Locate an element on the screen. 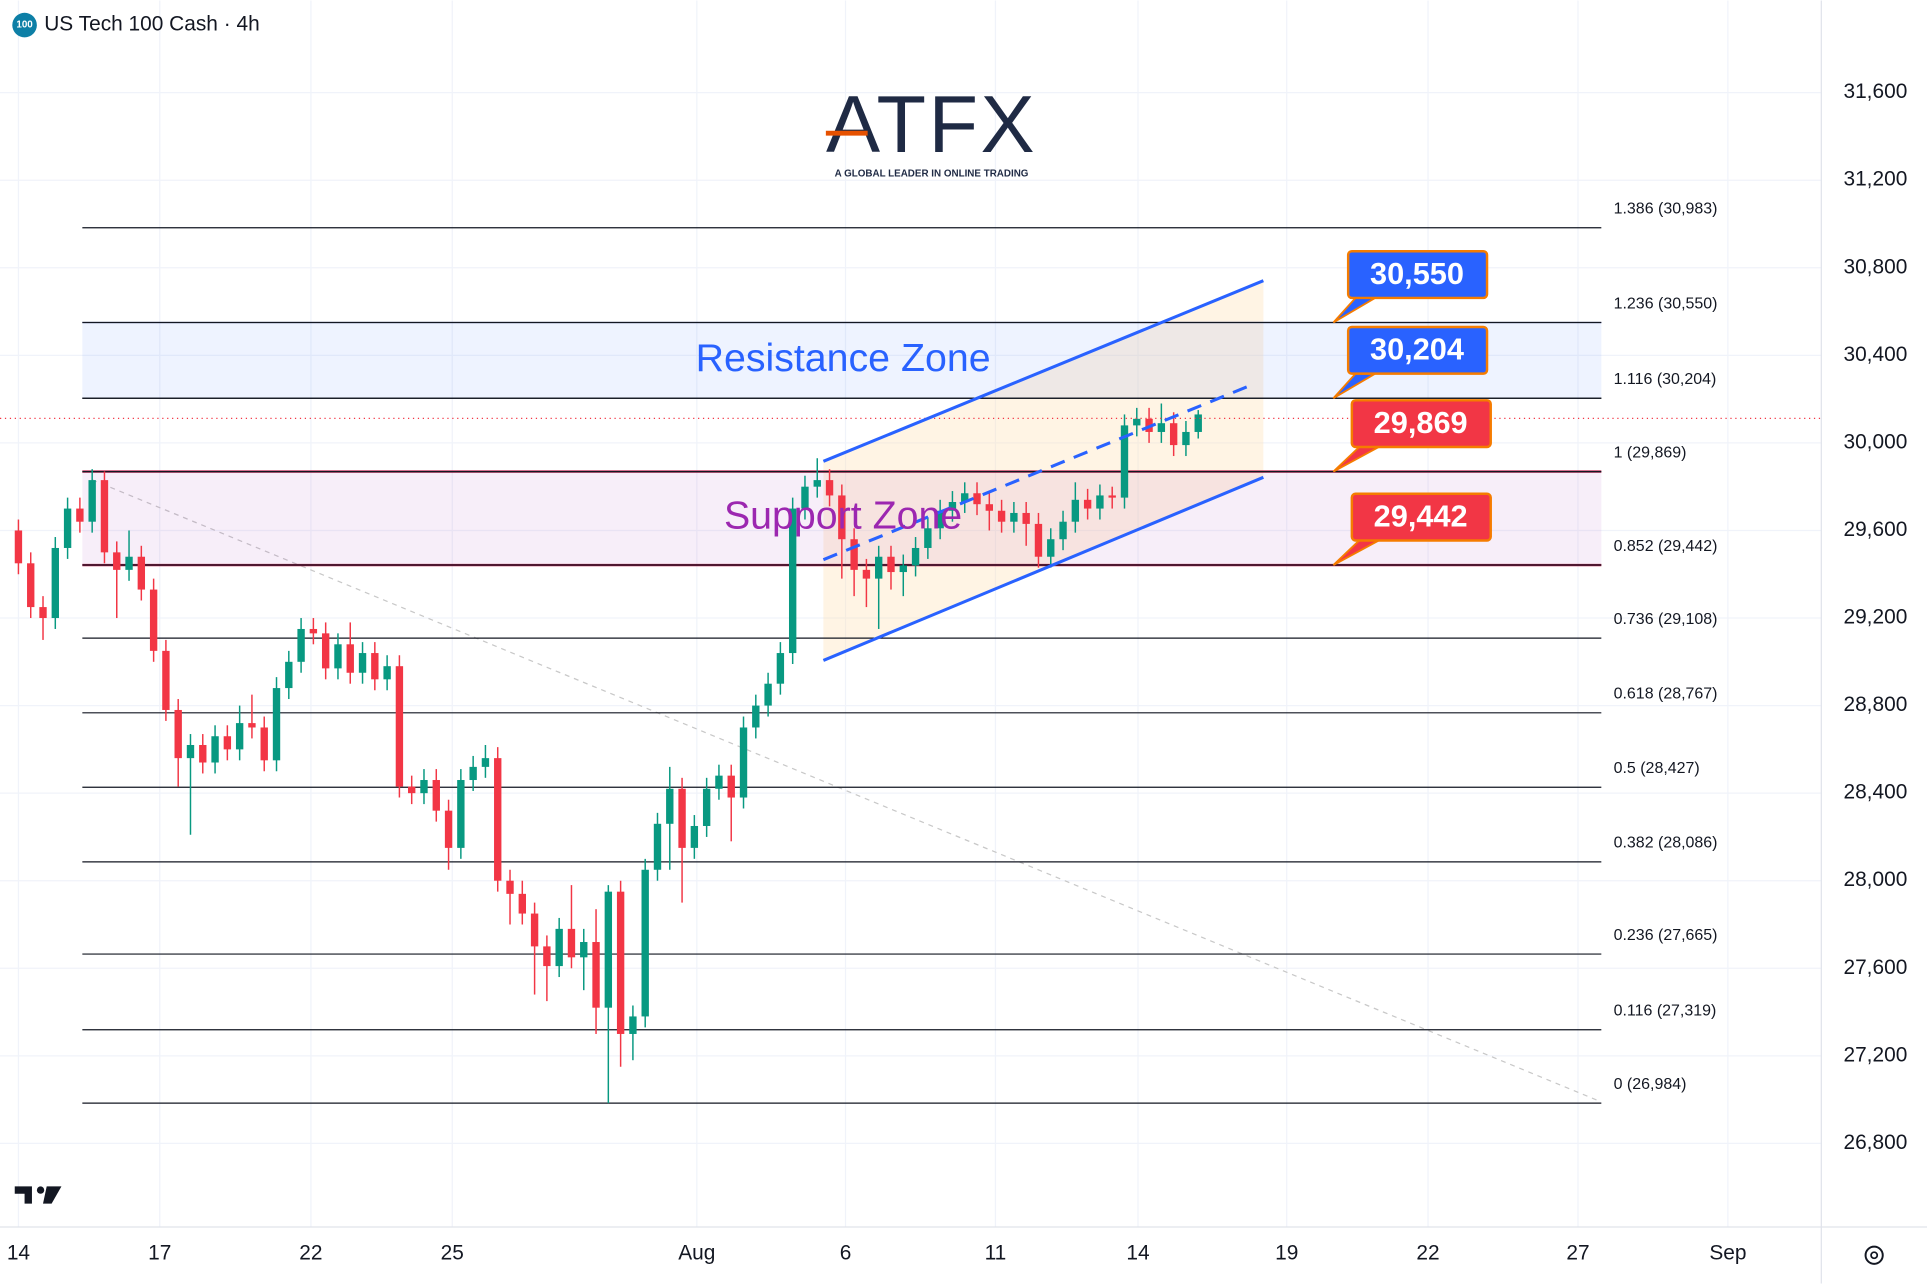 Image resolution: width=1927 pixels, height=1284 pixels. y-tick-label: 30,400 is located at coordinates (1875, 354).